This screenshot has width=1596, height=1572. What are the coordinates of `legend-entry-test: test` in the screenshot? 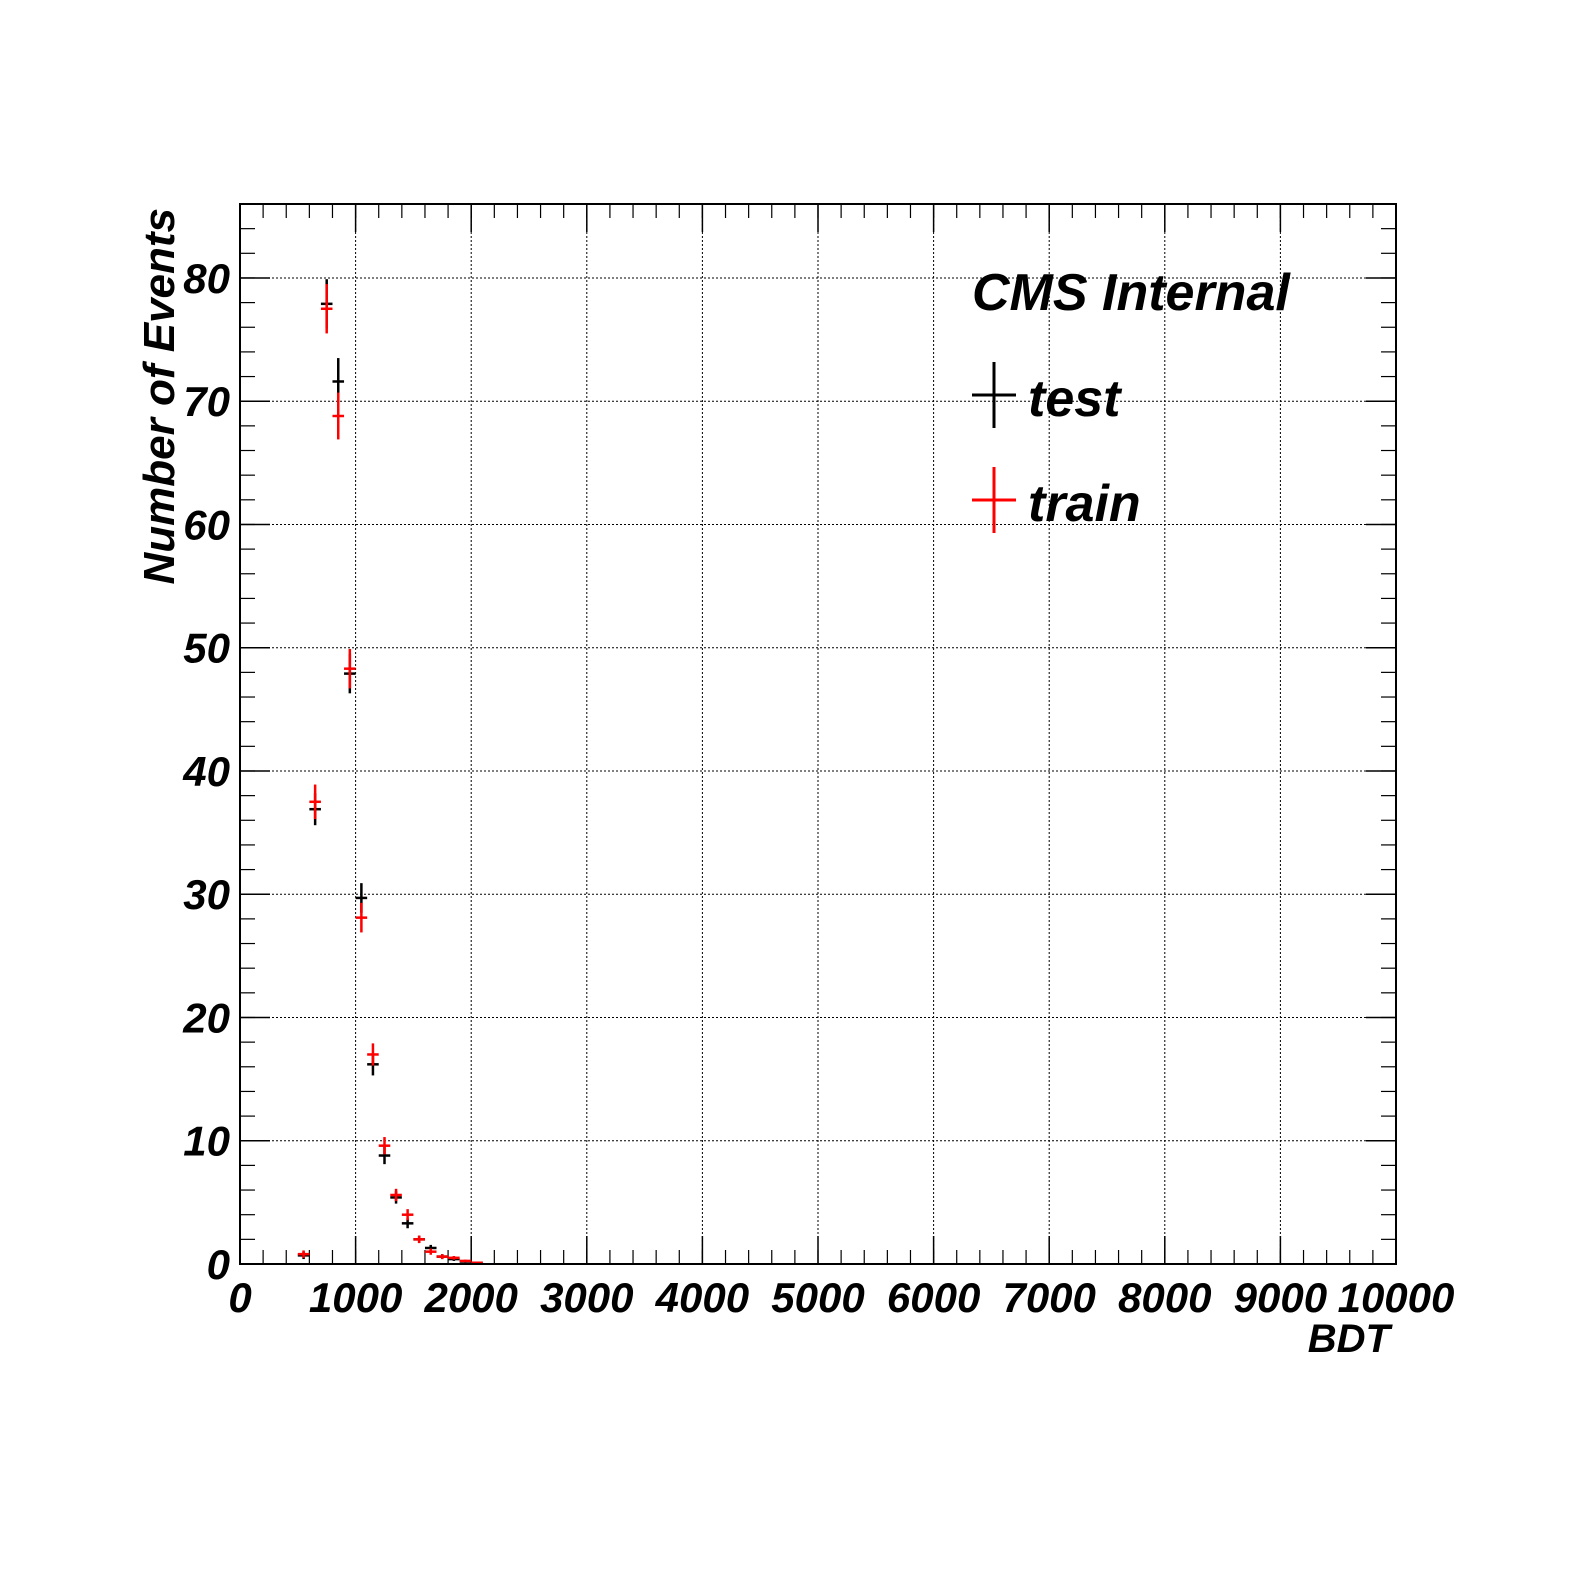 It's located at (1047, 395).